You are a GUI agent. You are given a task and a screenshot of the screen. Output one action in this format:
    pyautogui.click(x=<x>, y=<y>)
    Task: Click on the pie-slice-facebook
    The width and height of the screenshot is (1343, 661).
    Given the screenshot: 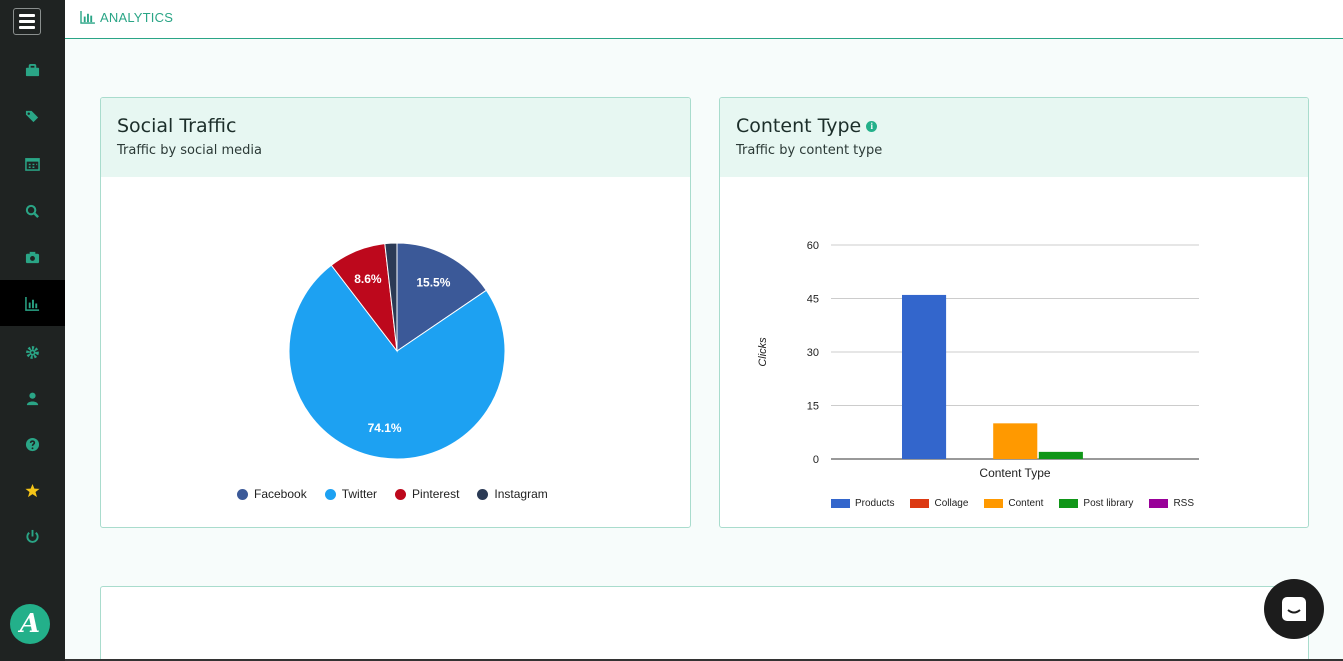 What is the action you would take?
    pyautogui.click(x=442, y=297)
    